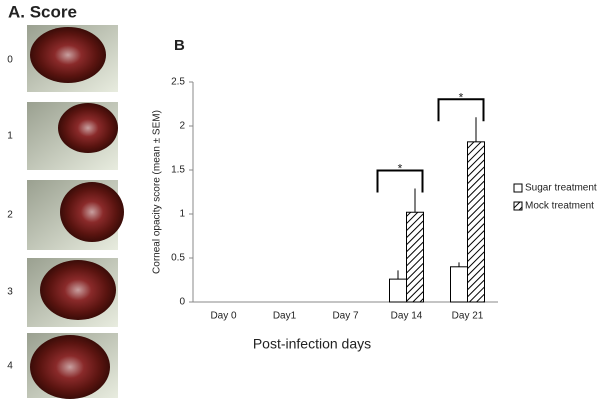 This screenshot has height=405, width=604. Describe the element at coordinates (182, 302) in the screenshot. I see `y-tick-label: 0` at that location.